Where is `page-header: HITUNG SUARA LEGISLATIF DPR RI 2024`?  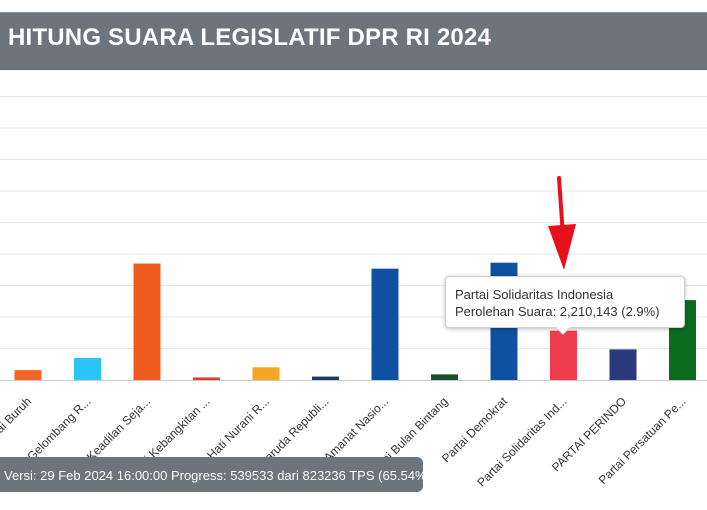 page-header: HITUNG SUARA LEGISLATIF DPR RI 2024 is located at coordinates (353, 41).